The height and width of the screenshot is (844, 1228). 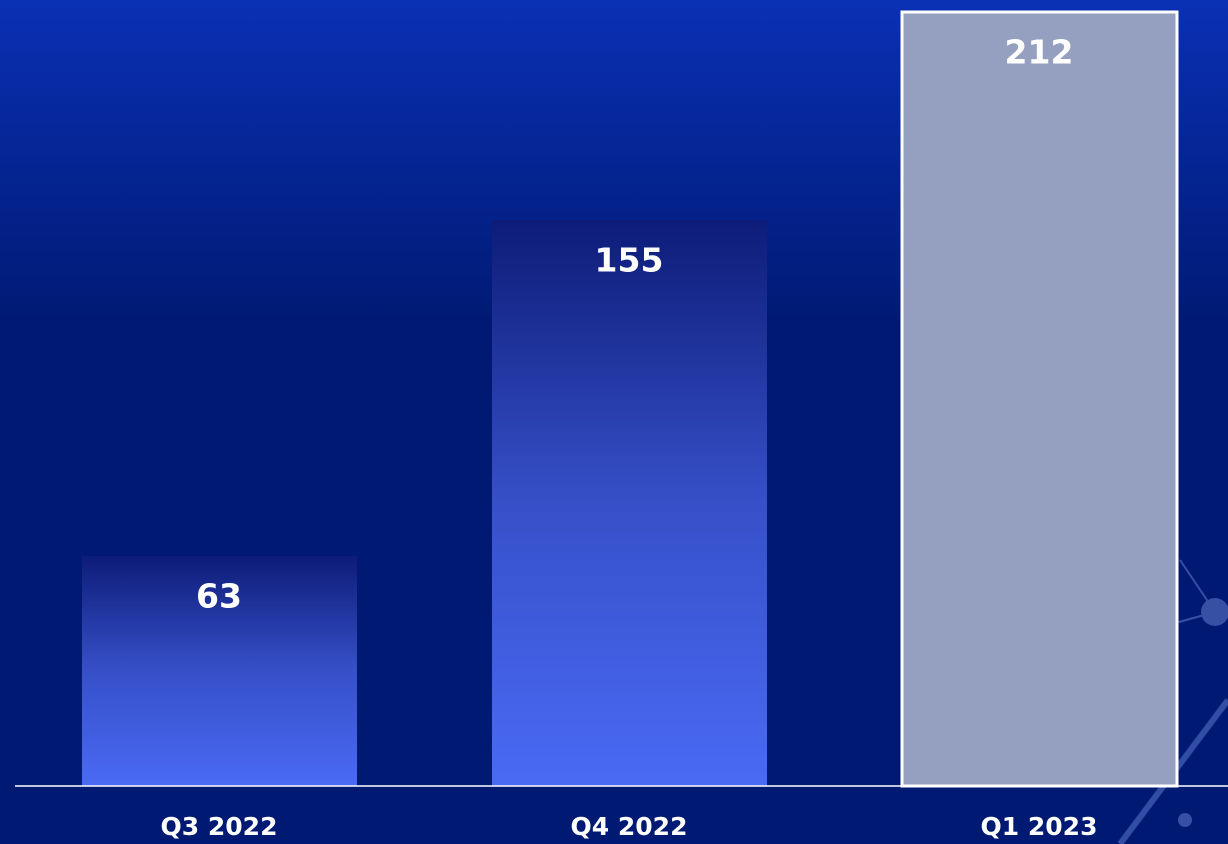 What do you see at coordinates (219, 595) in the screenshot?
I see `value-label: 63` at bounding box center [219, 595].